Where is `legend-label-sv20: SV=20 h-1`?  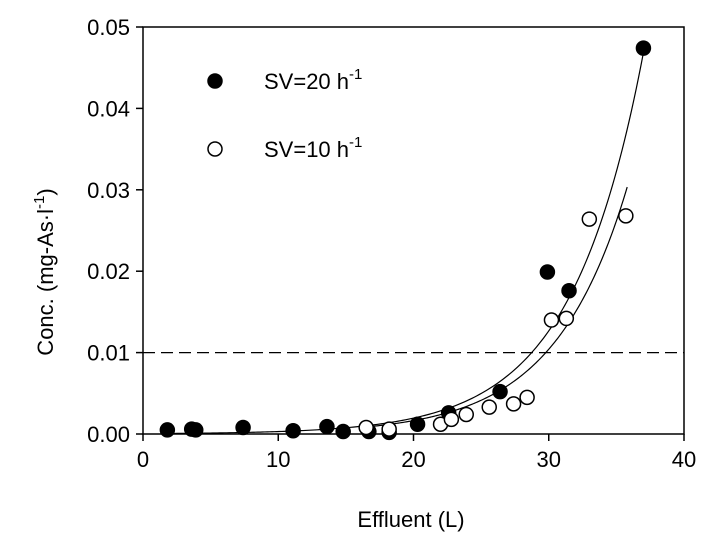 legend-label-sv20: SV=20 h-1 is located at coordinates (313, 80).